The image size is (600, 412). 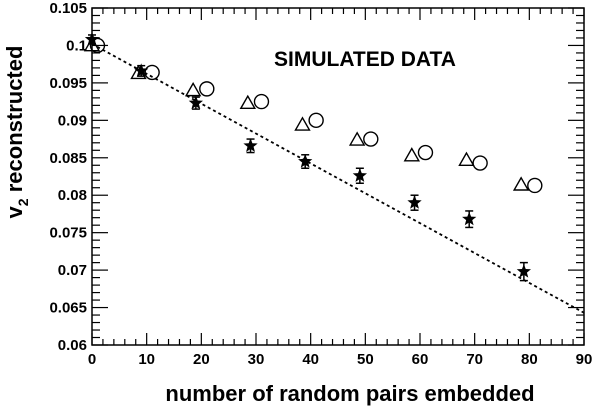 I want to click on y-axis-title-main: v, so click(x=14, y=211).